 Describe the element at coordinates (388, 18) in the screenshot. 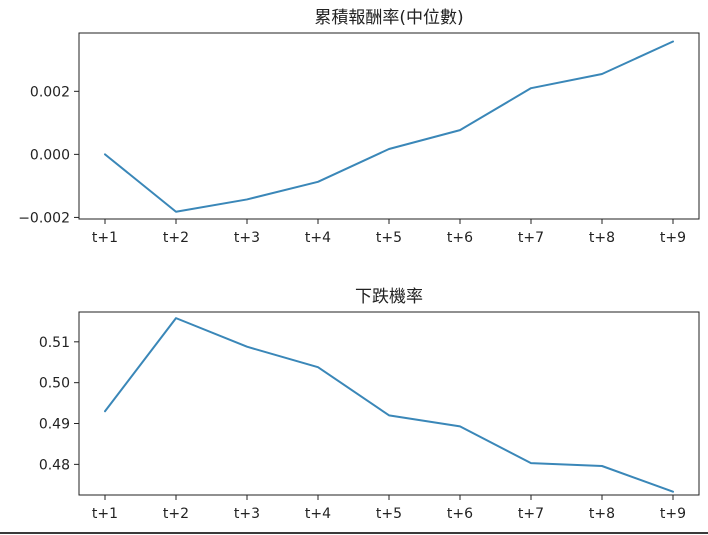

I see `chart-title: 累積報酬率(中位數)` at that location.